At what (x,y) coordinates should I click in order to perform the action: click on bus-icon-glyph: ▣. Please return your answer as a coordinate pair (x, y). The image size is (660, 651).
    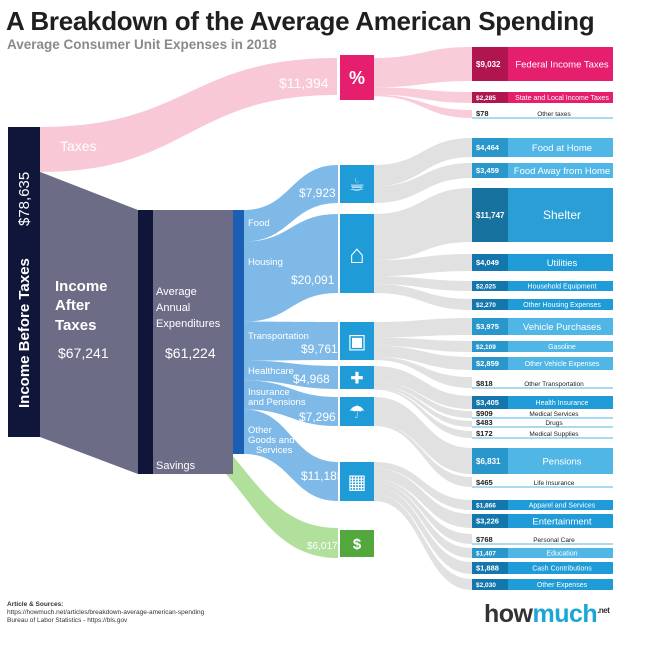
    Looking at the image, I should click on (357, 342).